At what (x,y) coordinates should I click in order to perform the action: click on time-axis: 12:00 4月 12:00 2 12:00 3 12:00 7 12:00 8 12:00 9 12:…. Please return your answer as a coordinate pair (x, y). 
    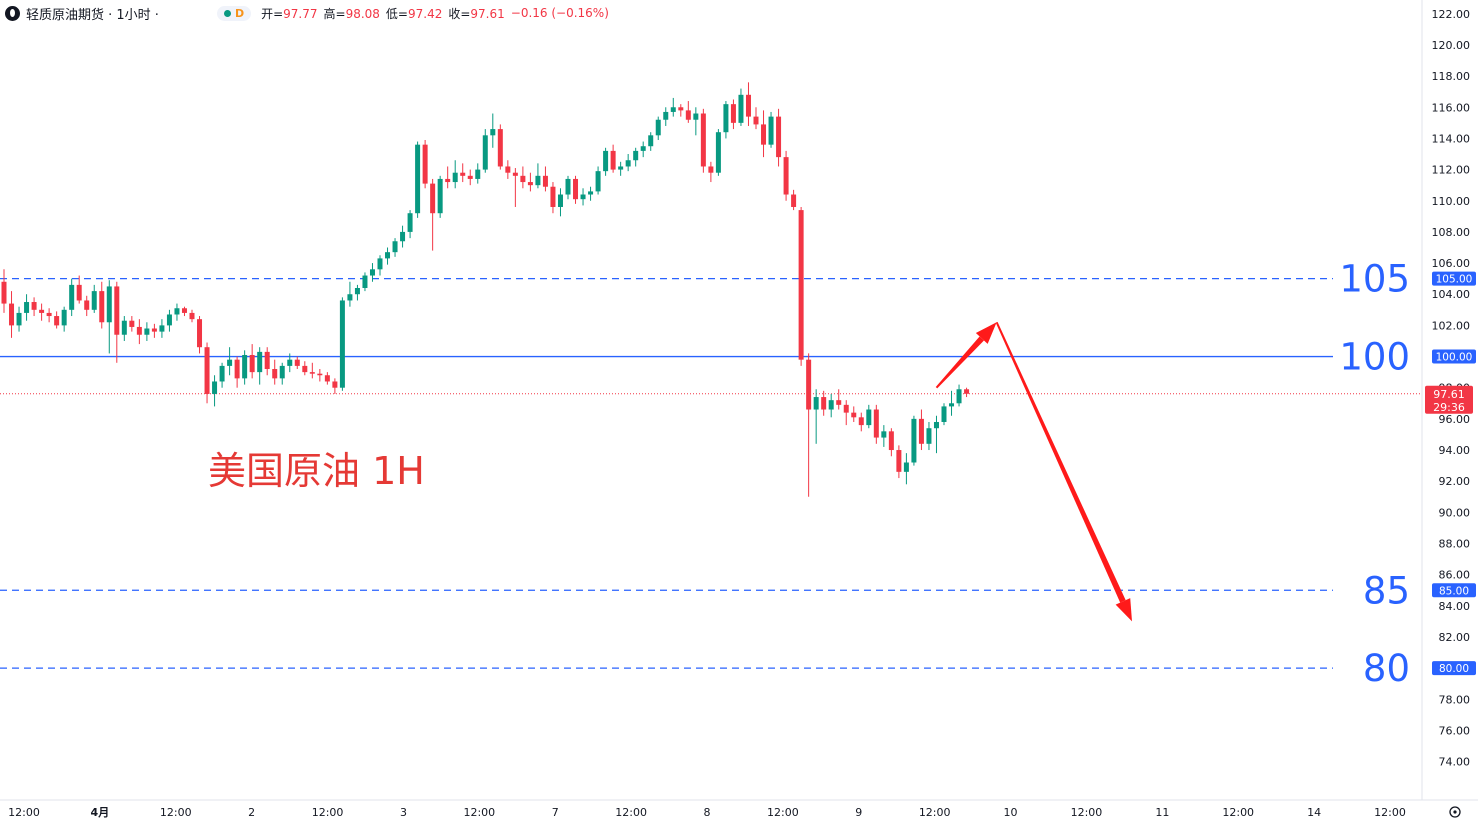
    Looking at the image, I should click on (734, 812).